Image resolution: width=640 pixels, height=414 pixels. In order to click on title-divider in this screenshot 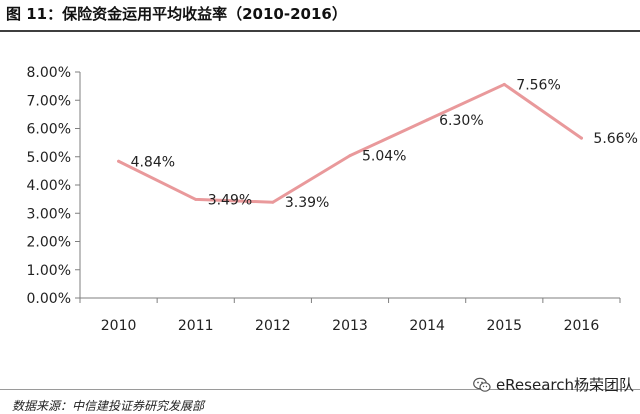, I will do `click(320, 31)`.